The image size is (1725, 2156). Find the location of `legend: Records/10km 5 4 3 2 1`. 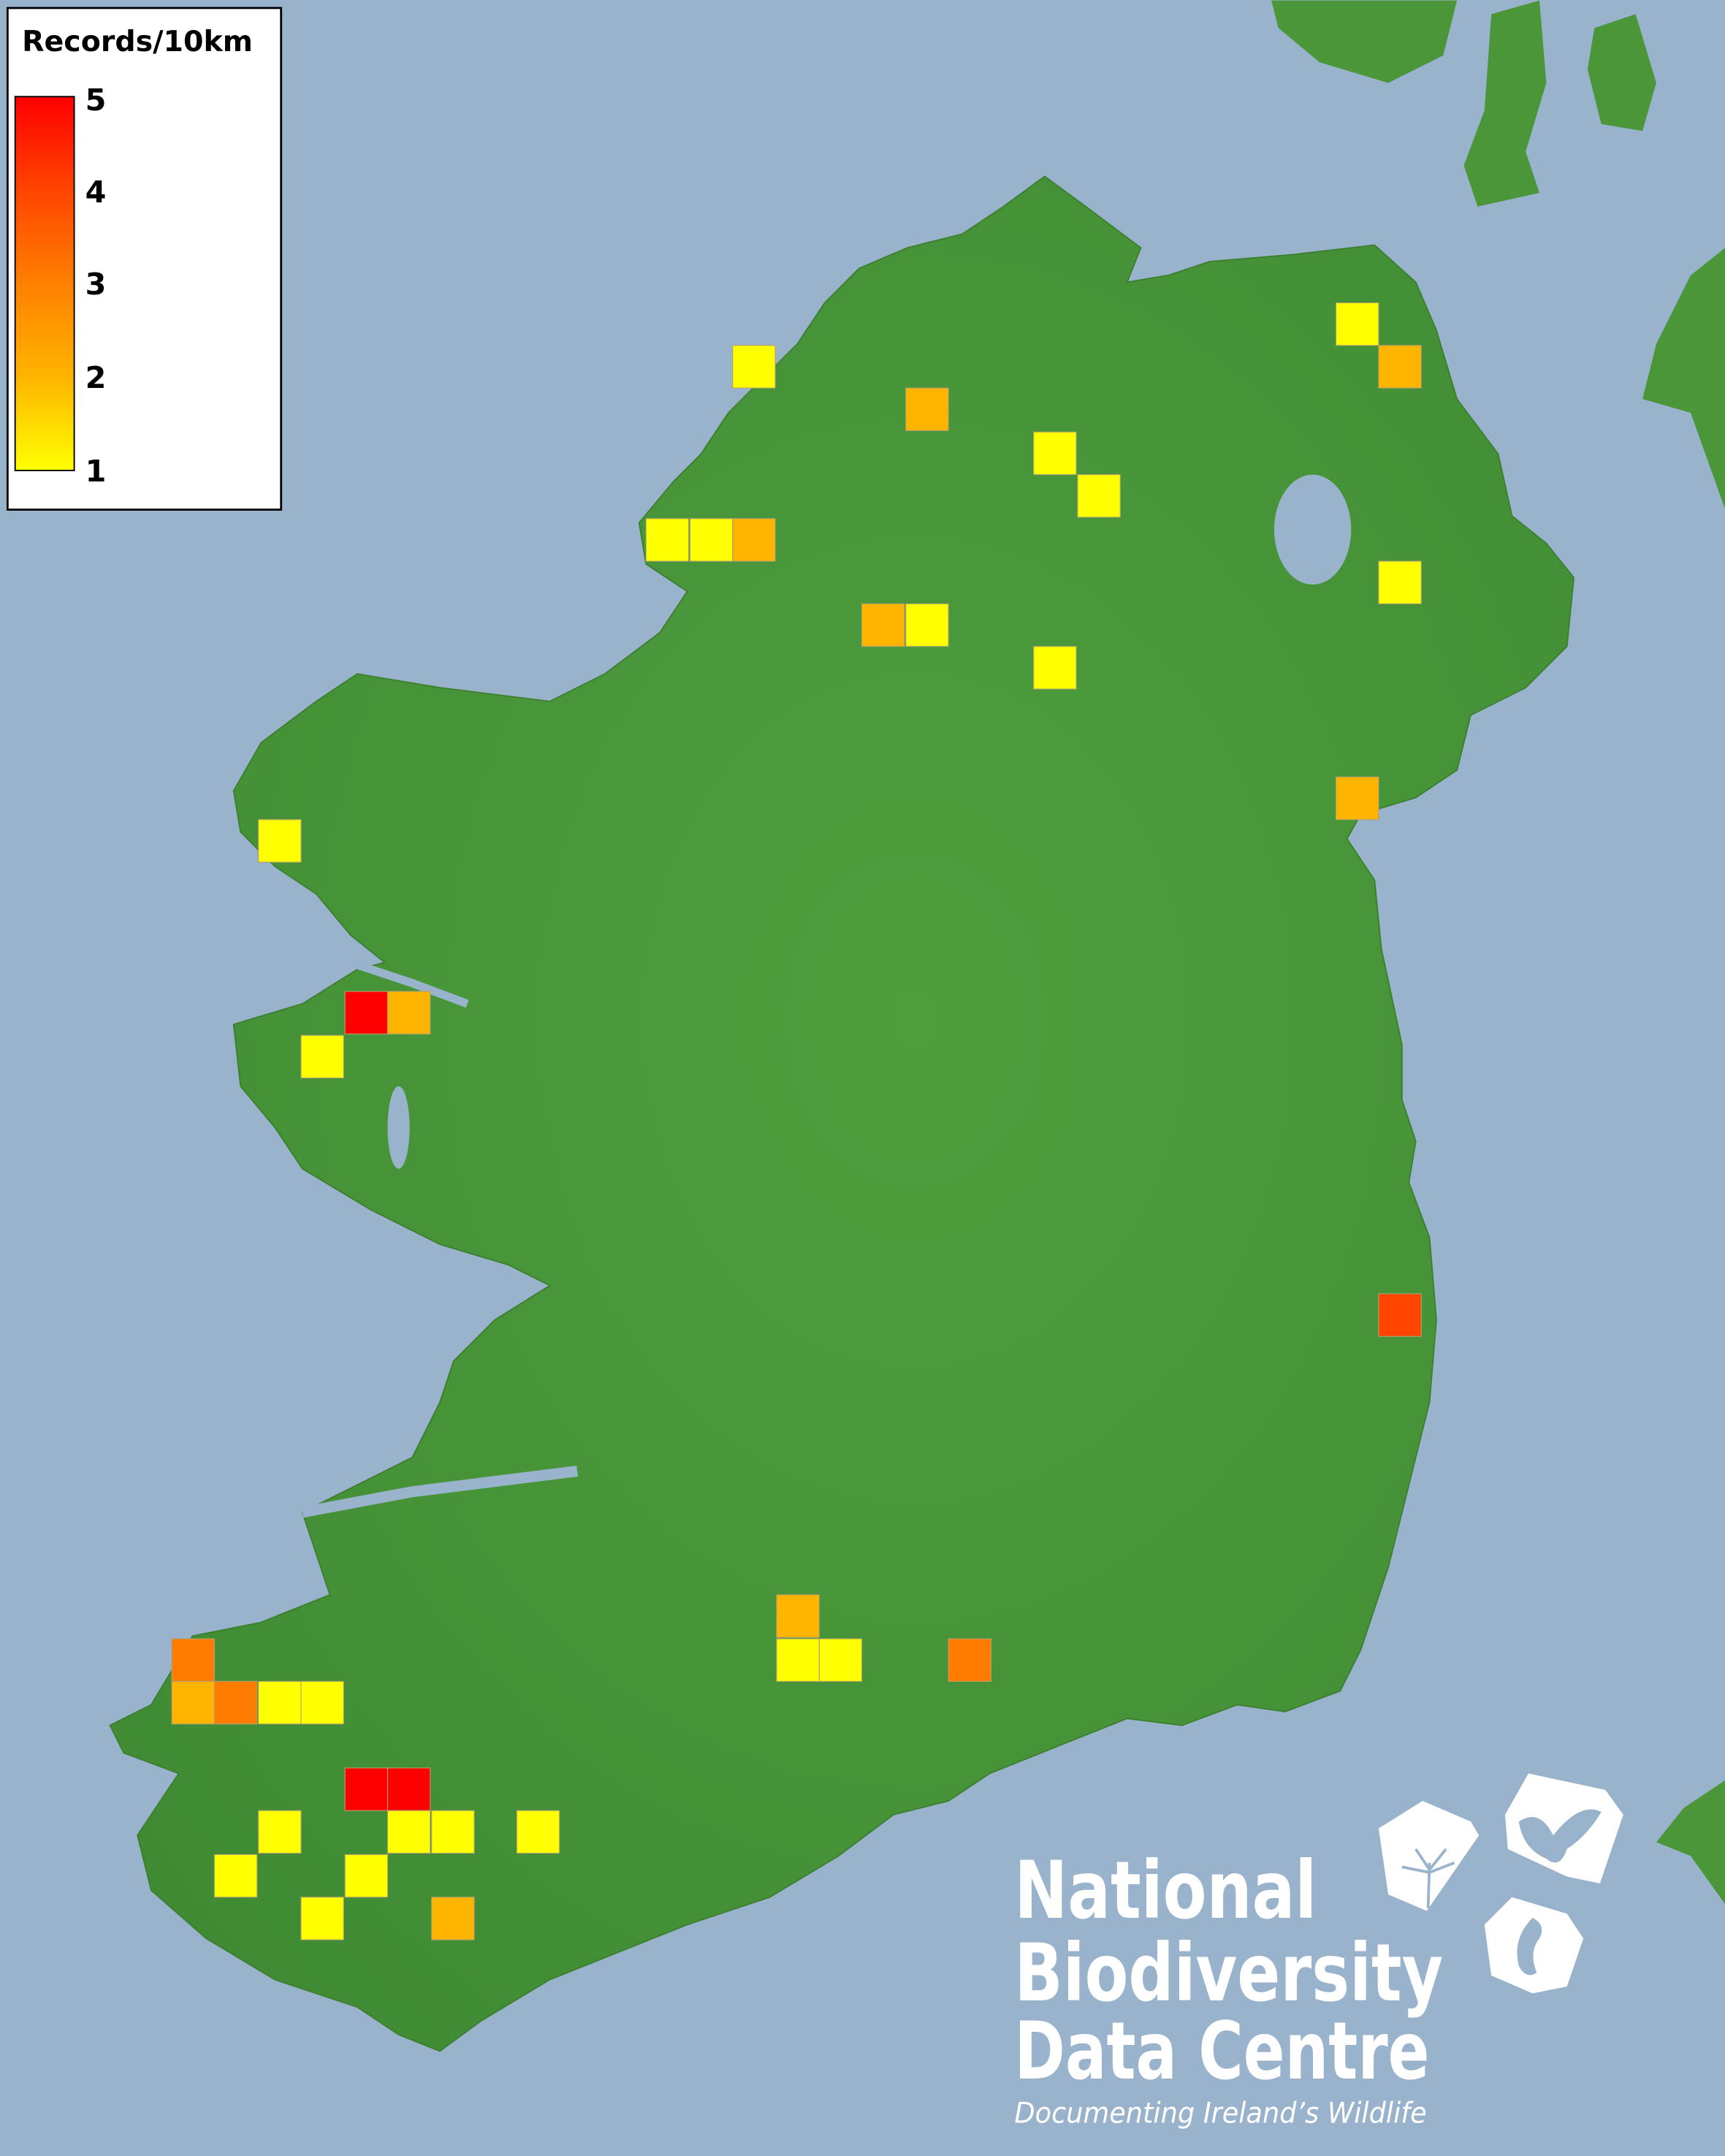

legend: Records/10km 5 4 3 2 1 is located at coordinates (144, 259).